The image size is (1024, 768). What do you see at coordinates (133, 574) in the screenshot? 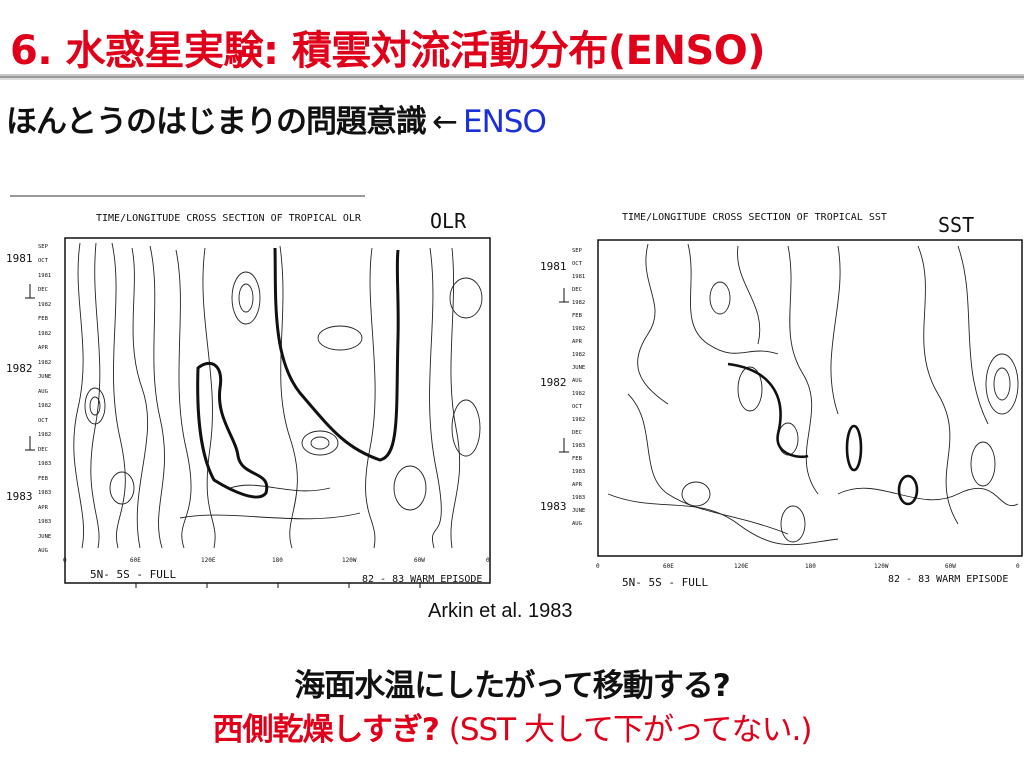
I see `olr-footer-left: 5N- 5S - FULL` at bounding box center [133, 574].